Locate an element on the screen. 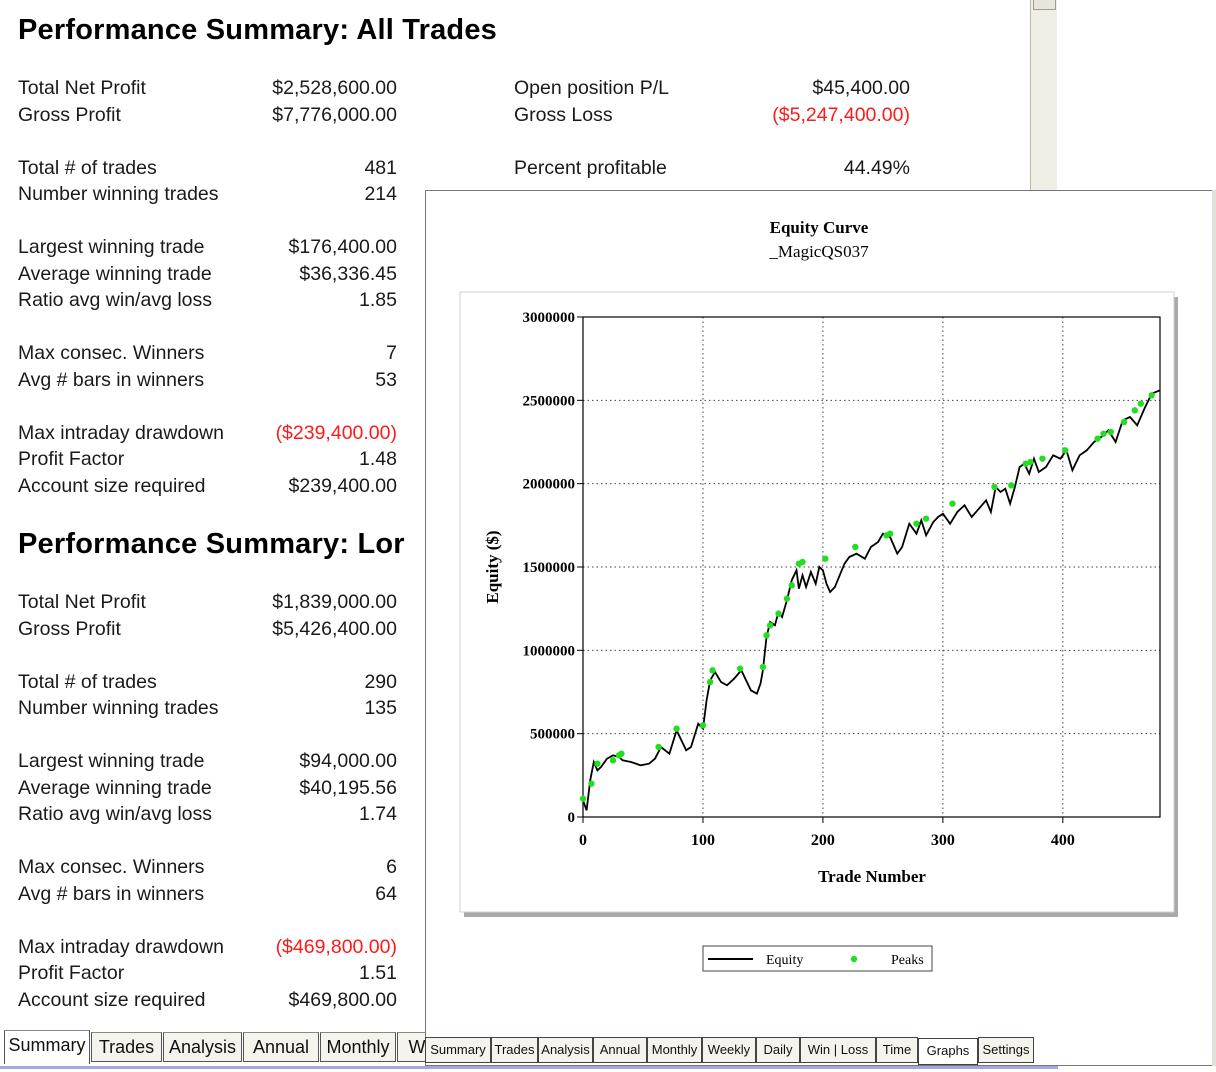  graph-tab-settings: Settings is located at coordinates (1006, 1050).